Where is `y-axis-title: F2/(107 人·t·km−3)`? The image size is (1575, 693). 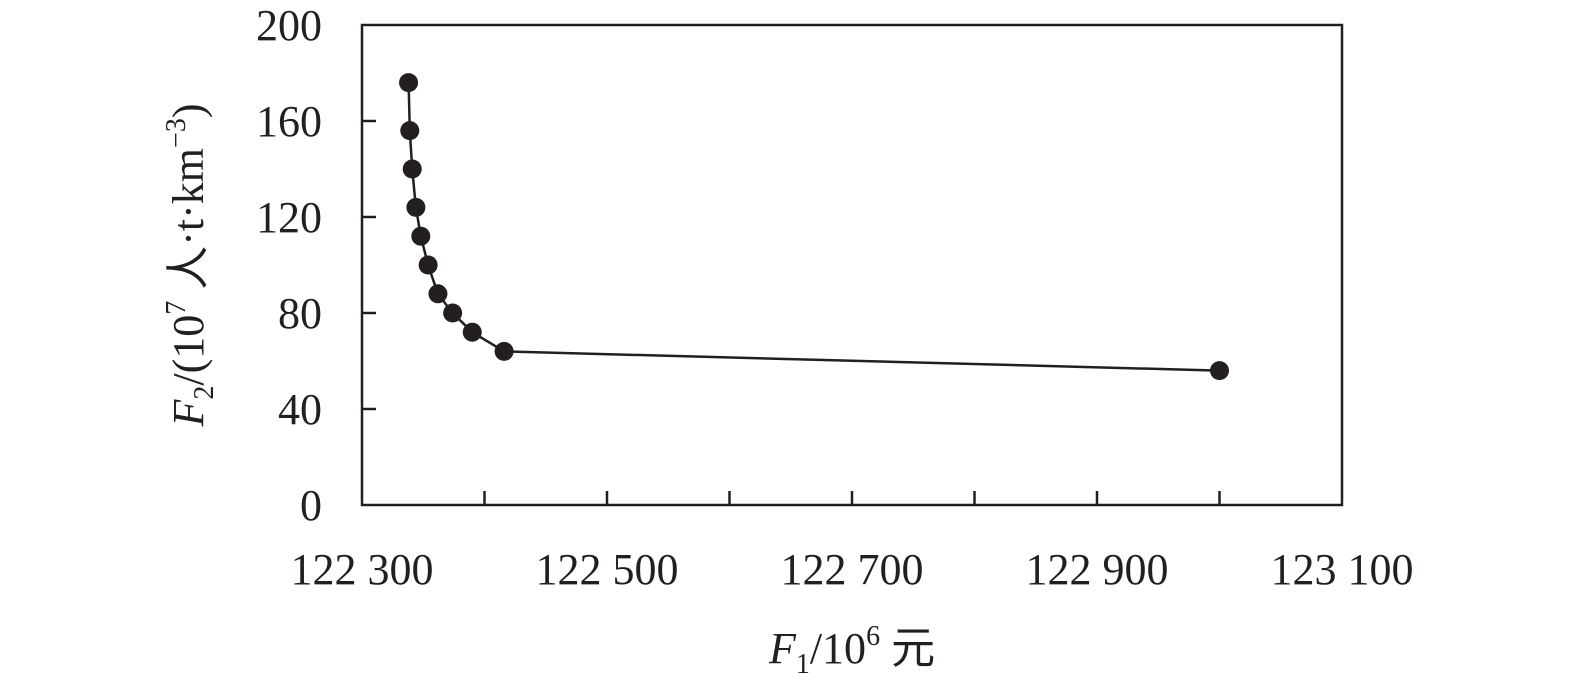 y-axis-title: F2/(107 人·t·km−3) is located at coordinates (190, 266).